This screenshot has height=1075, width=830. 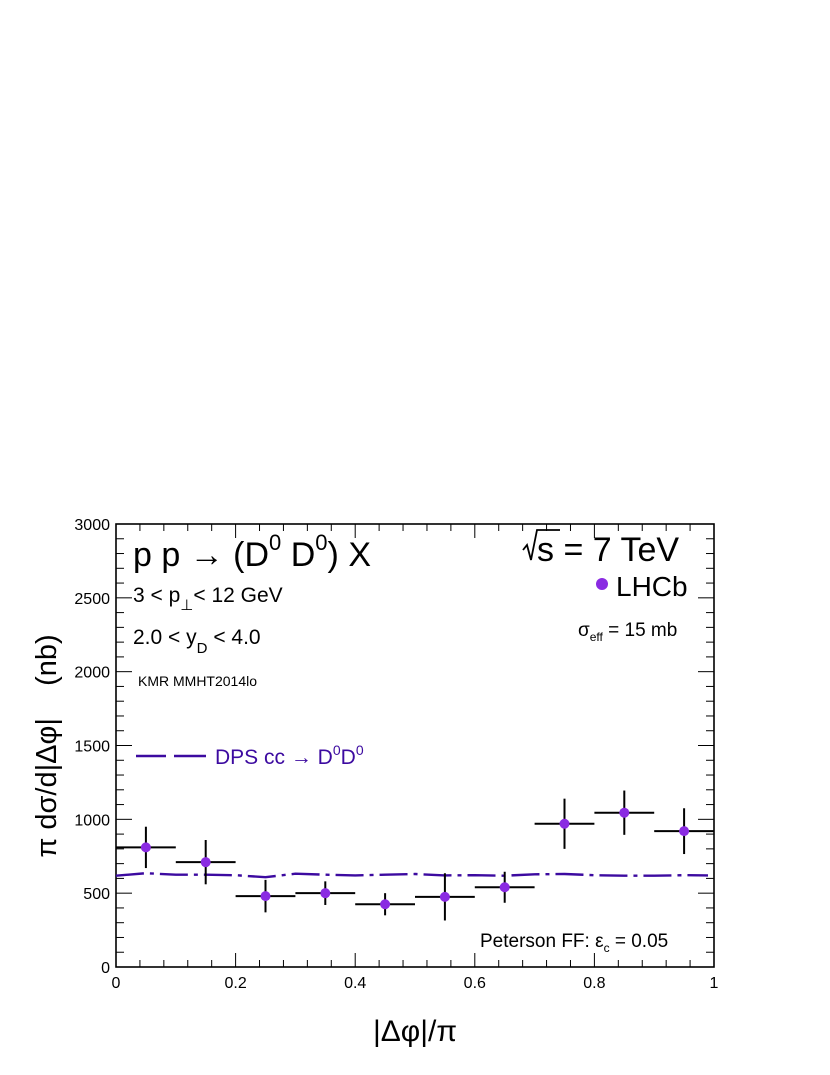 What do you see at coordinates (714, 983) in the screenshot?
I see `x-tick-label: 1` at bounding box center [714, 983].